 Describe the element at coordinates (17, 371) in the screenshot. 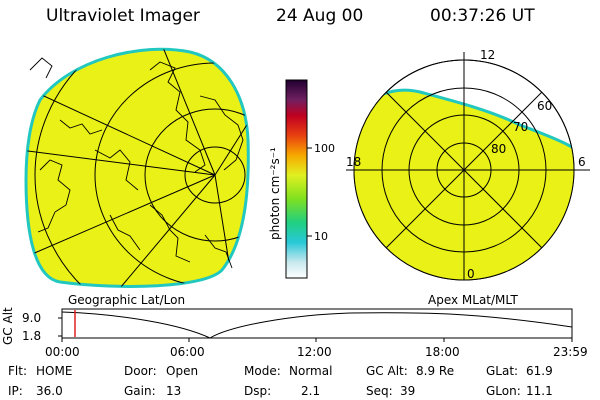

I see `status-flt-key: Flt:` at that location.